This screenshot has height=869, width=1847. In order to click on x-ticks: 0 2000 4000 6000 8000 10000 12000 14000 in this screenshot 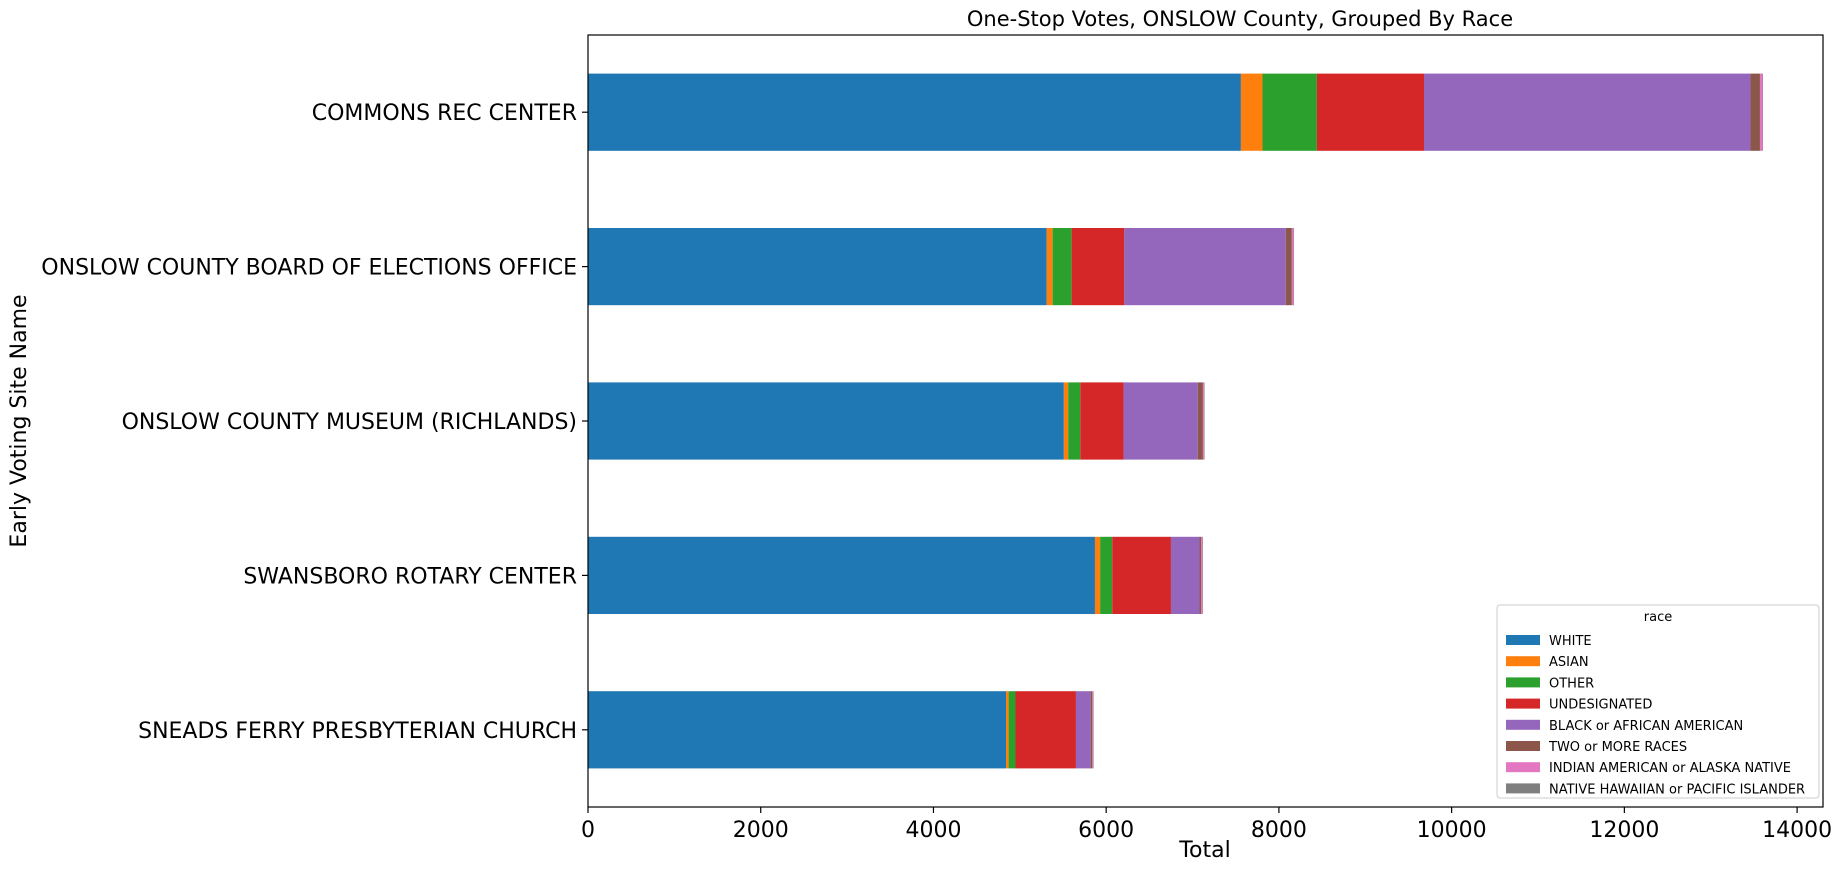, I will do `click(1206, 825)`.